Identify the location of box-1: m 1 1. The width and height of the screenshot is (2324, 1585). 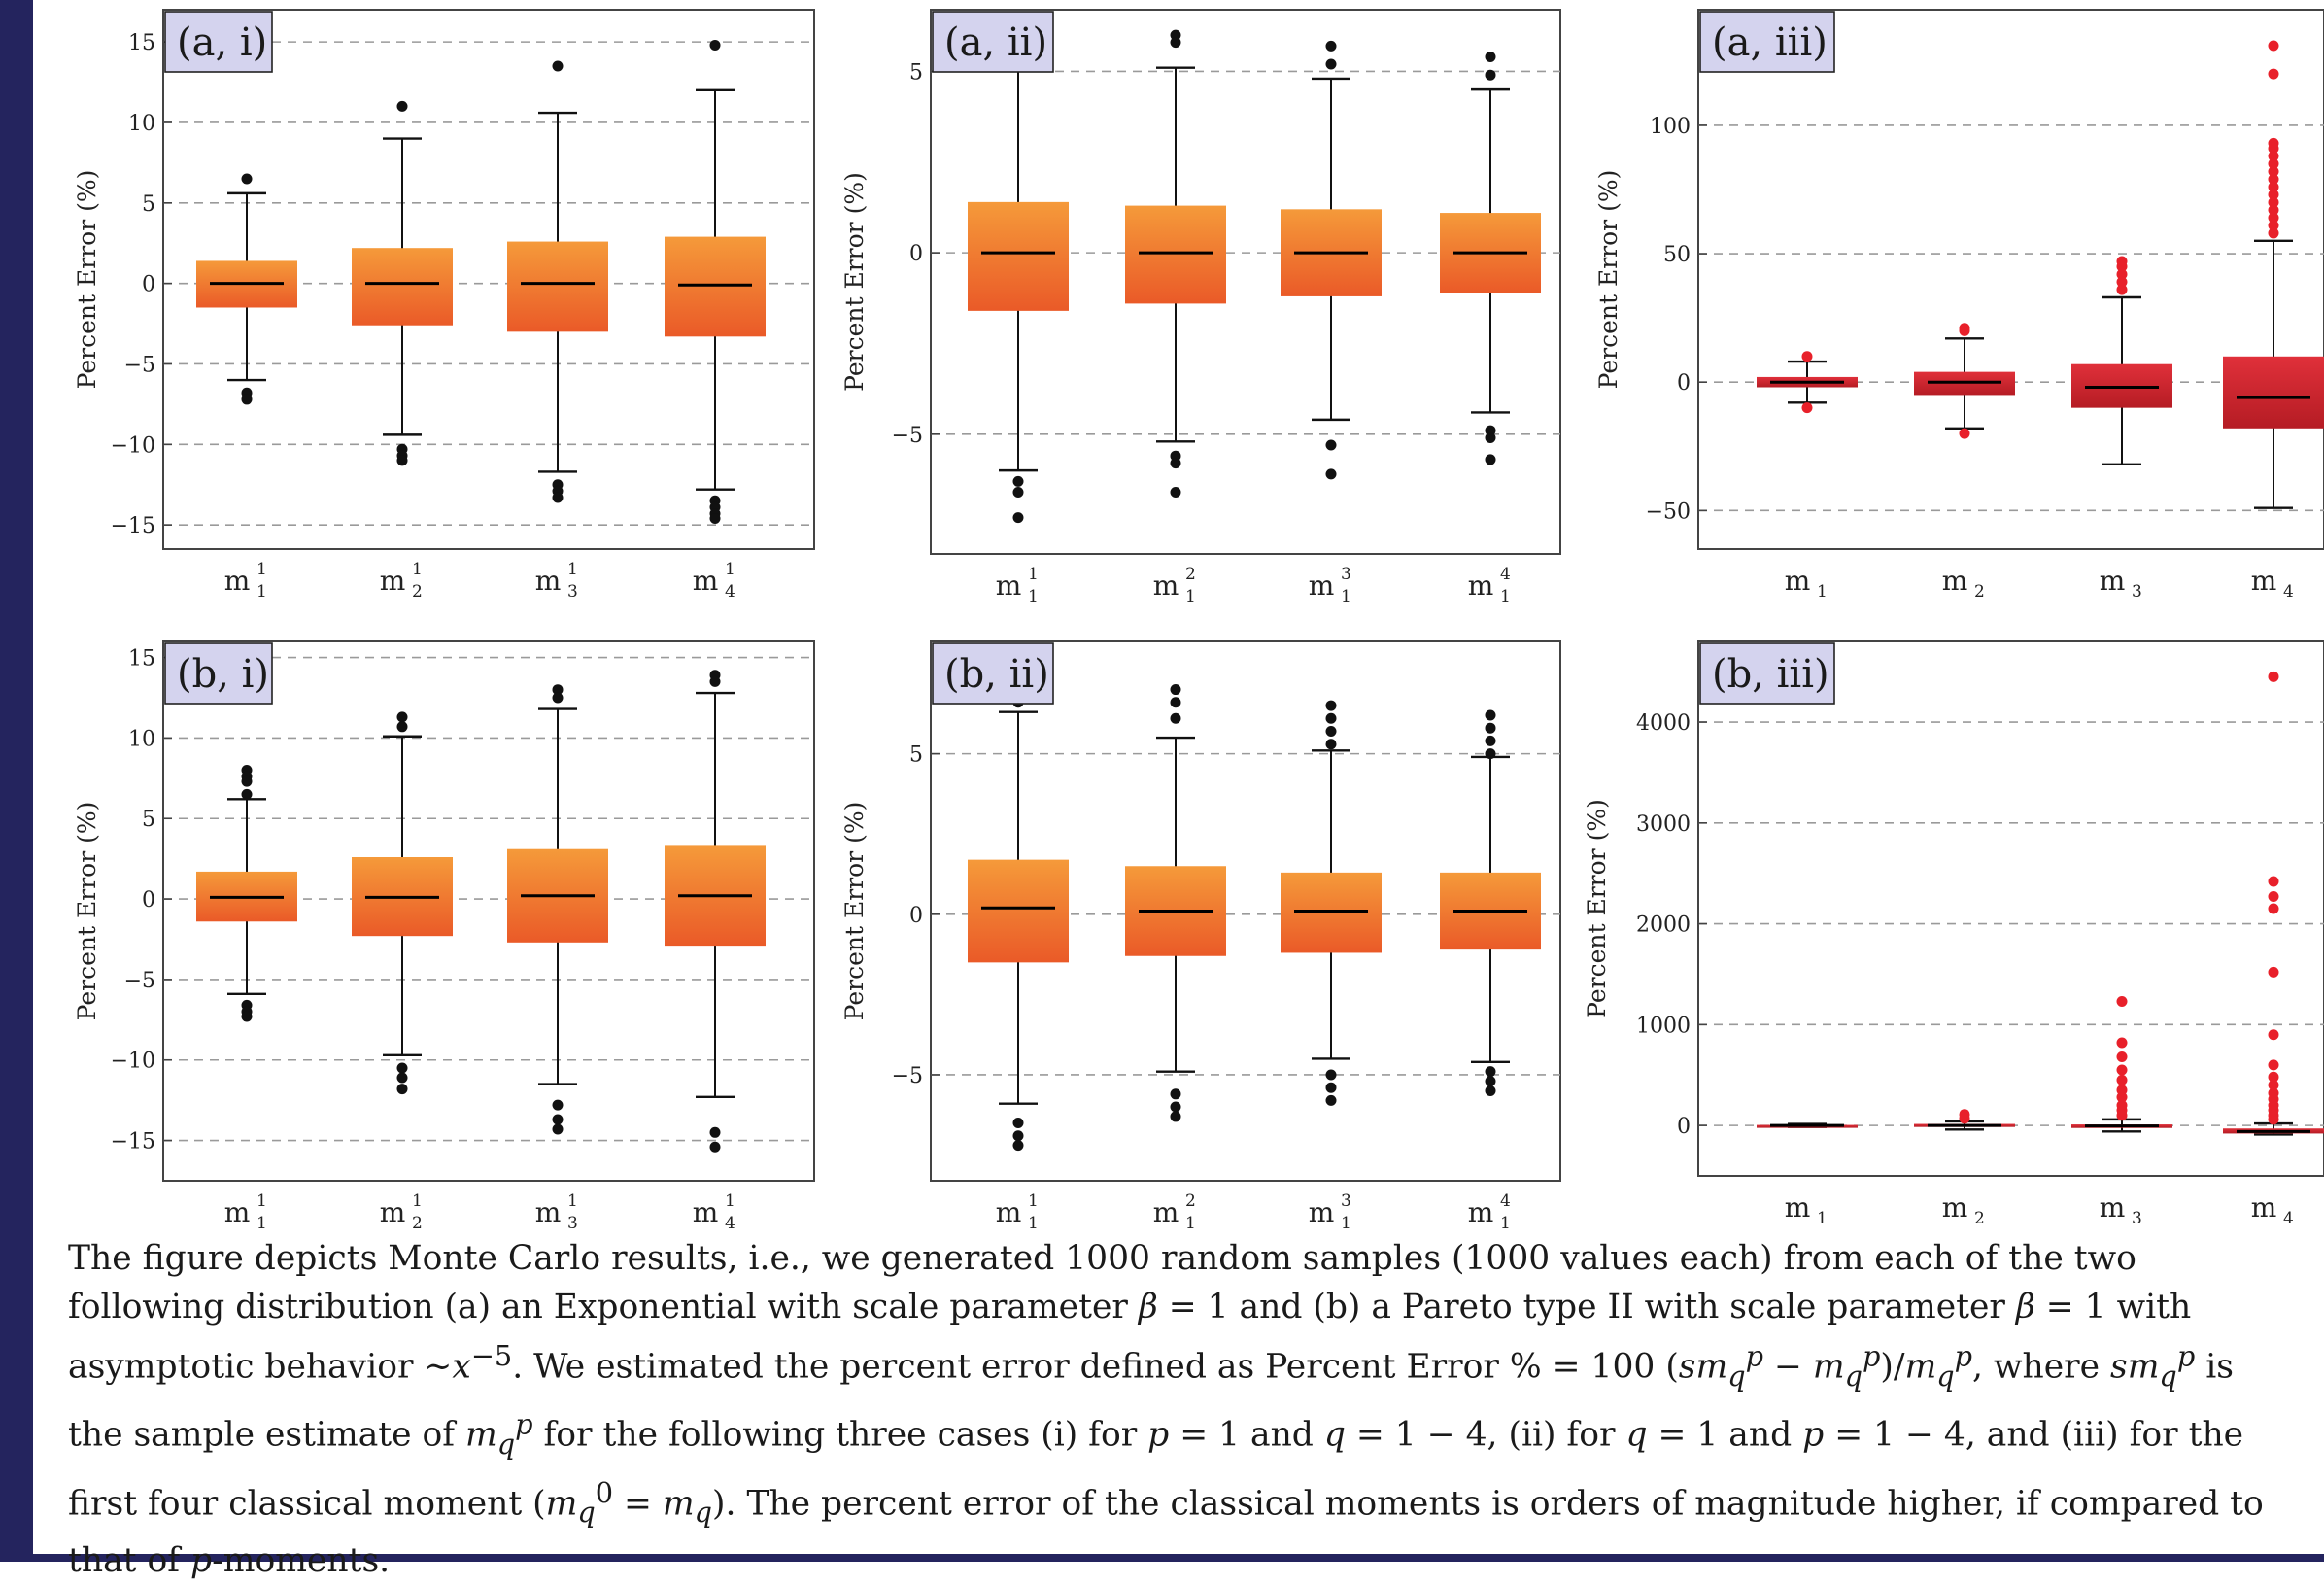
(1019, 327).